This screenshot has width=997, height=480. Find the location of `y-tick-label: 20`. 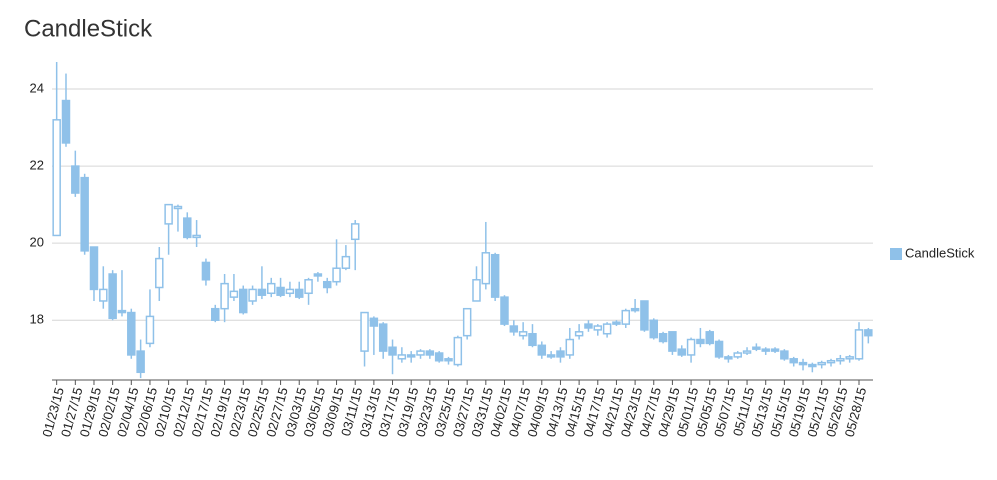

y-tick-label: 20 is located at coordinates (37, 242).